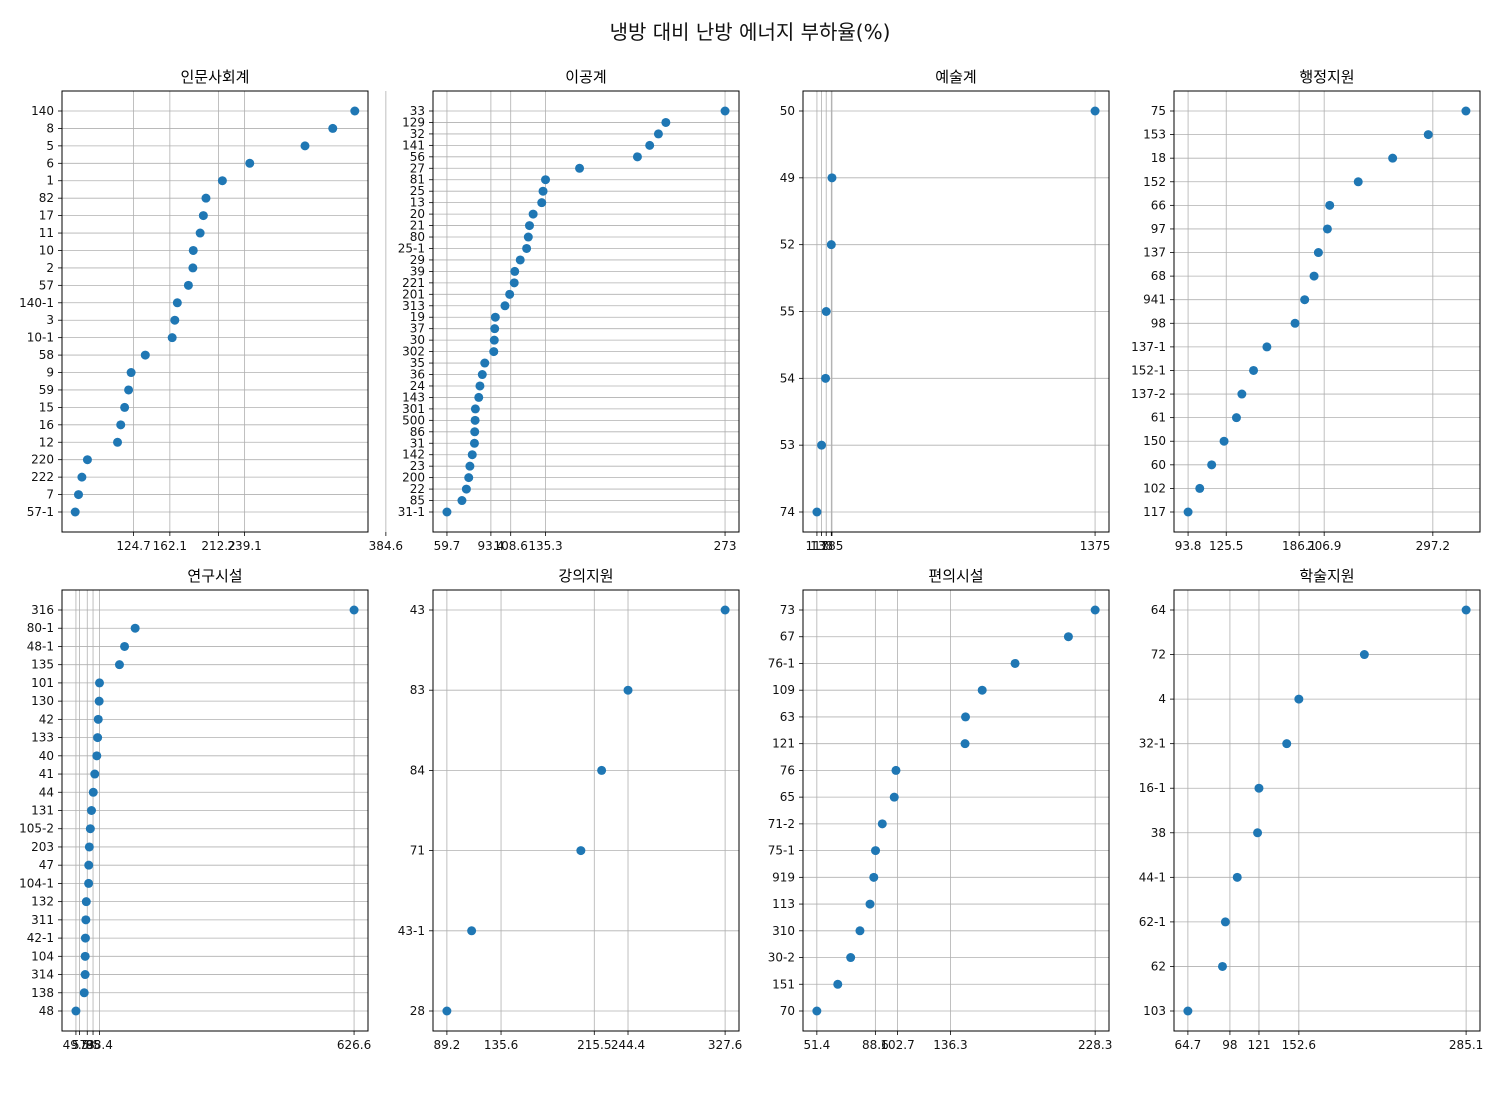 This screenshot has height=1100, width=1500. I want to click on y-tick-label: 73, so click(787, 610).